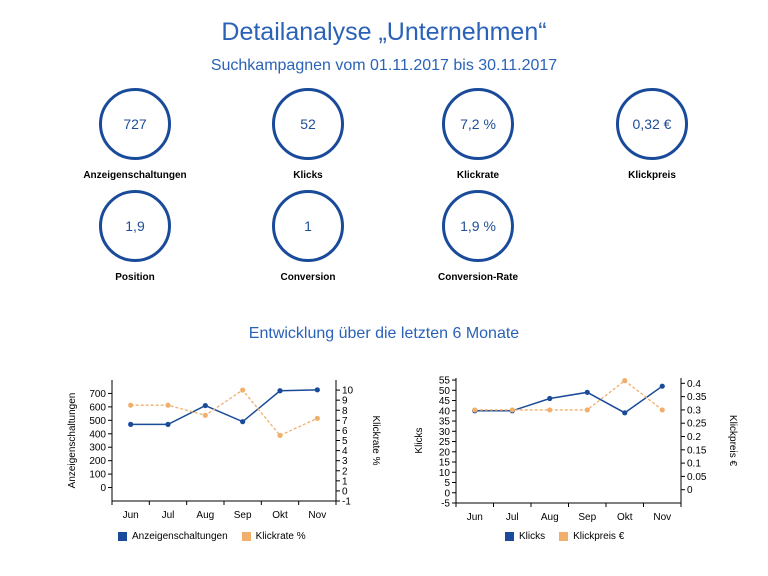  I want to click on y-tick-label: 20, so click(445, 452).